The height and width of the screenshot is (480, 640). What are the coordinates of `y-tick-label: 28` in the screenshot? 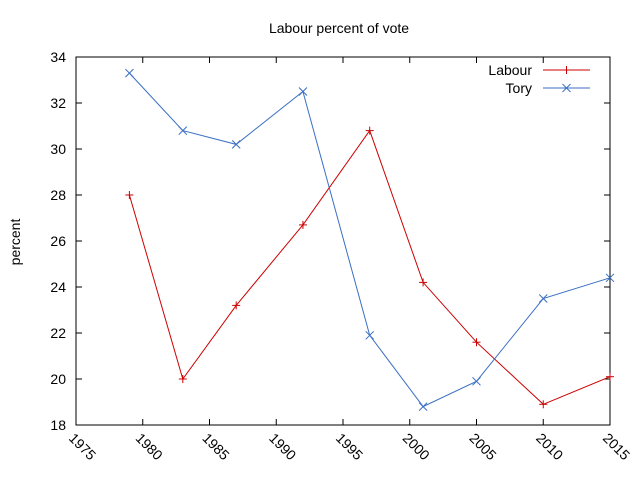 It's located at (58, 195).